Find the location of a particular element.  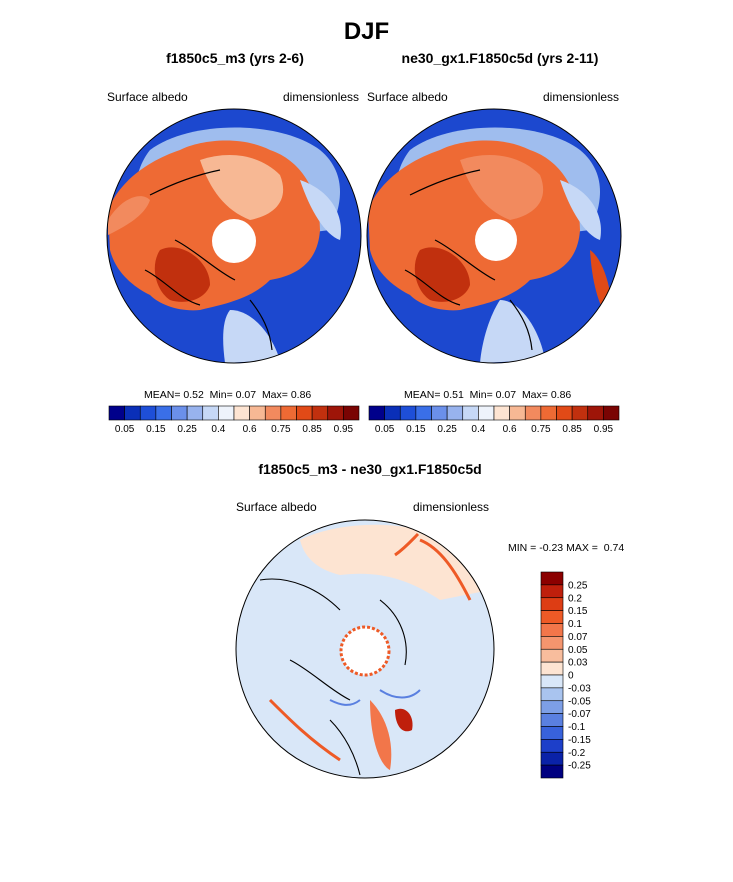

colorbar-1-tick-label: 0.4 is located at coordinates (218, 429).